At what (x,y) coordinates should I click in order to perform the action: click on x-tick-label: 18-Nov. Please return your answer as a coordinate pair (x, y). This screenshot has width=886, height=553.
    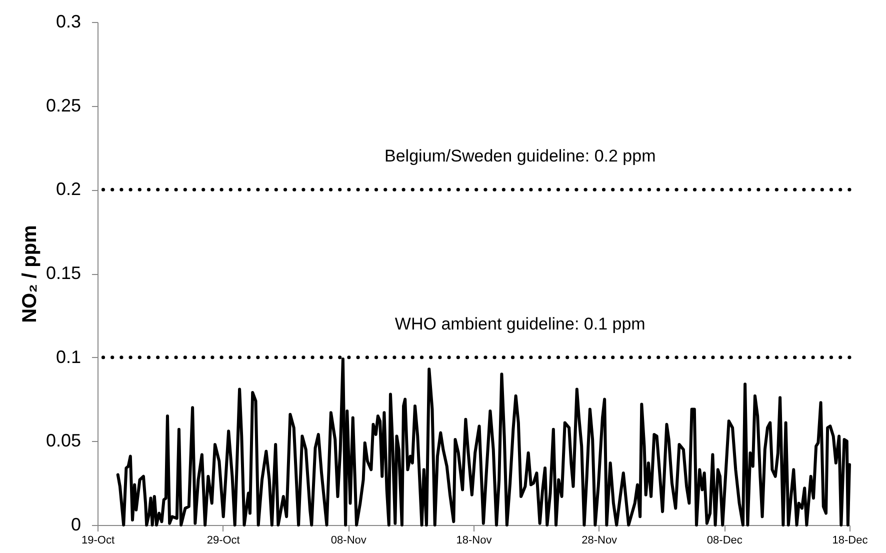
    Looking at the image, I should click on (474, 540).